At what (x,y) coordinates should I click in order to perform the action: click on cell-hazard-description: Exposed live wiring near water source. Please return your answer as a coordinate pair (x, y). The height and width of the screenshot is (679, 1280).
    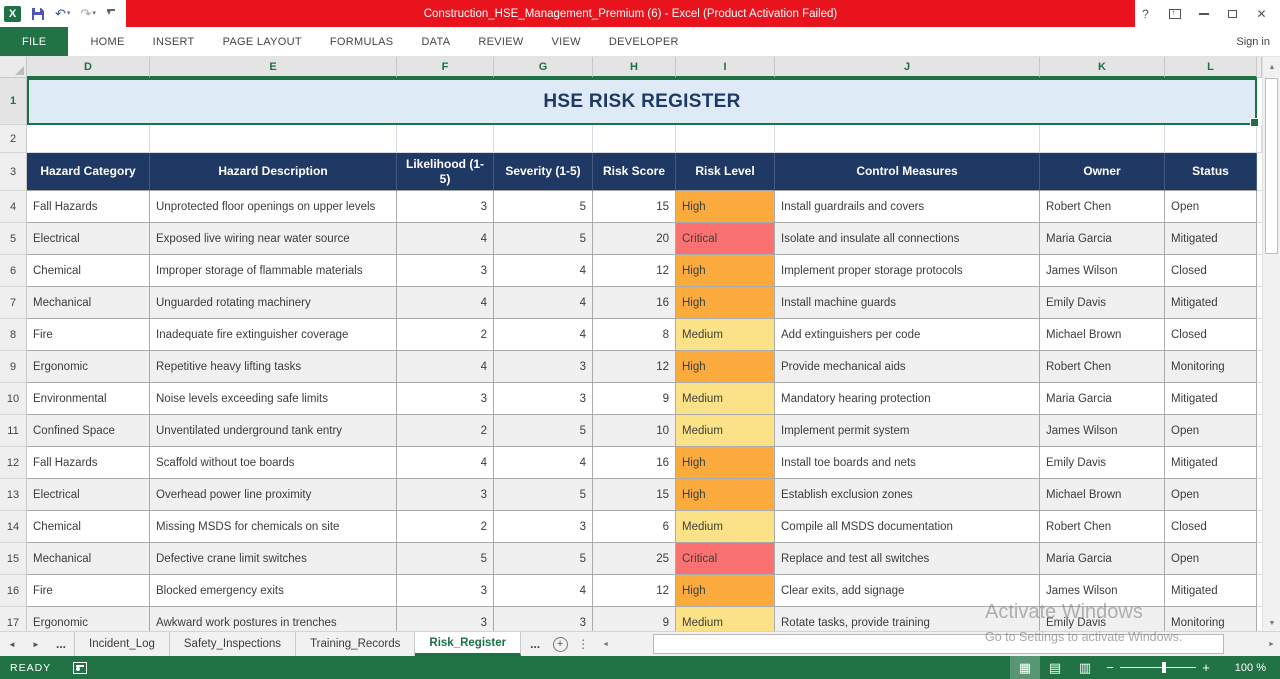
    Looking at the image, I should click on (273, 239).